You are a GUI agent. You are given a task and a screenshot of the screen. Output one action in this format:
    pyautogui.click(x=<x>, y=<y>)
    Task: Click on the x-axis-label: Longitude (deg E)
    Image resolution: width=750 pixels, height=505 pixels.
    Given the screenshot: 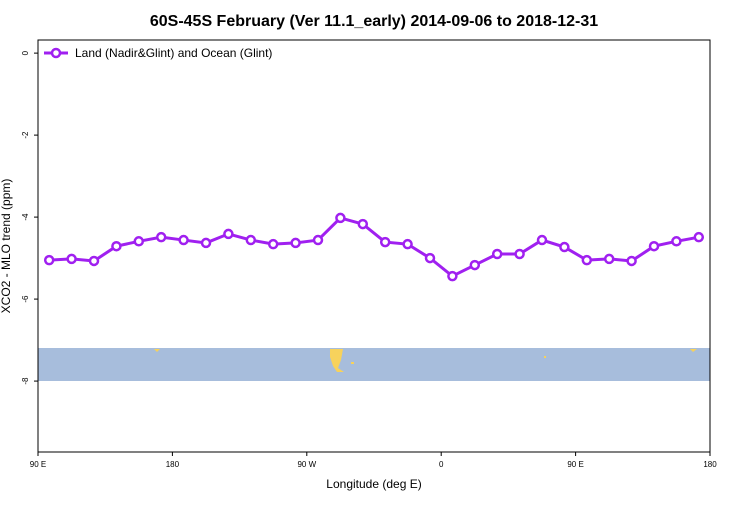 What is the action you would take?
    pyautogui.click(x=373, y=484)
    